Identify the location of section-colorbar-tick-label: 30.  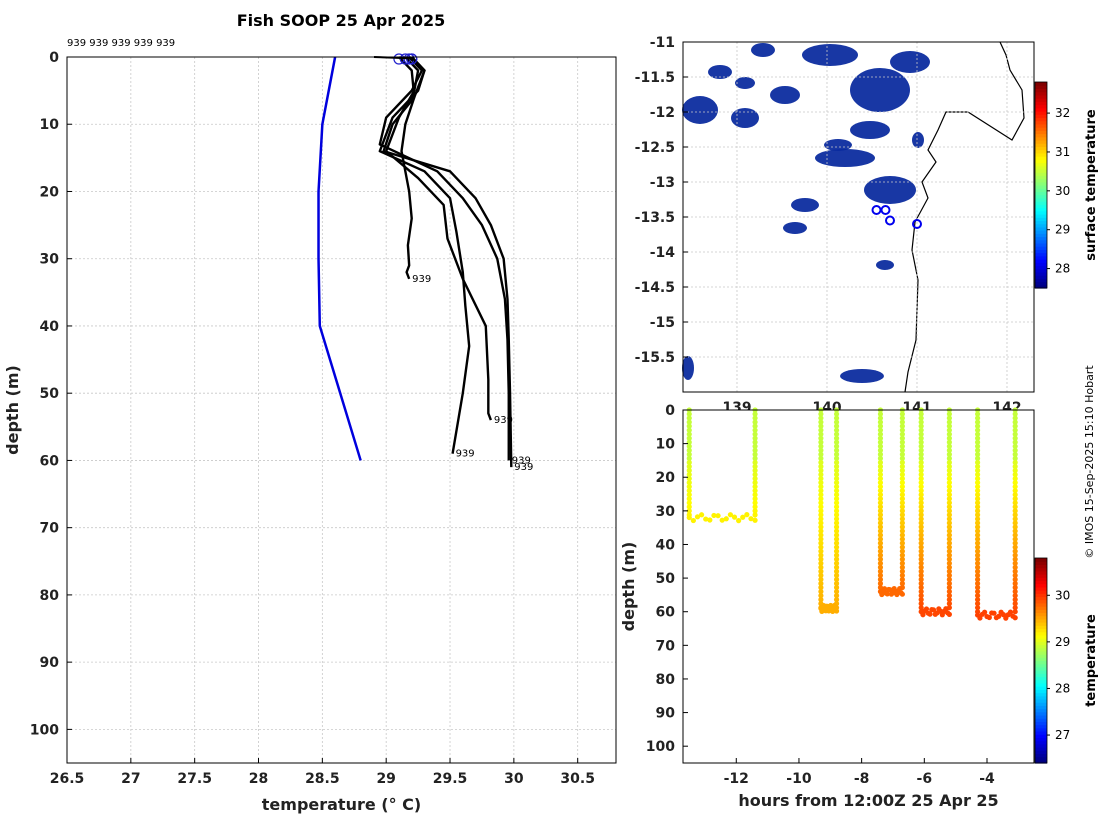
(1062, 595).